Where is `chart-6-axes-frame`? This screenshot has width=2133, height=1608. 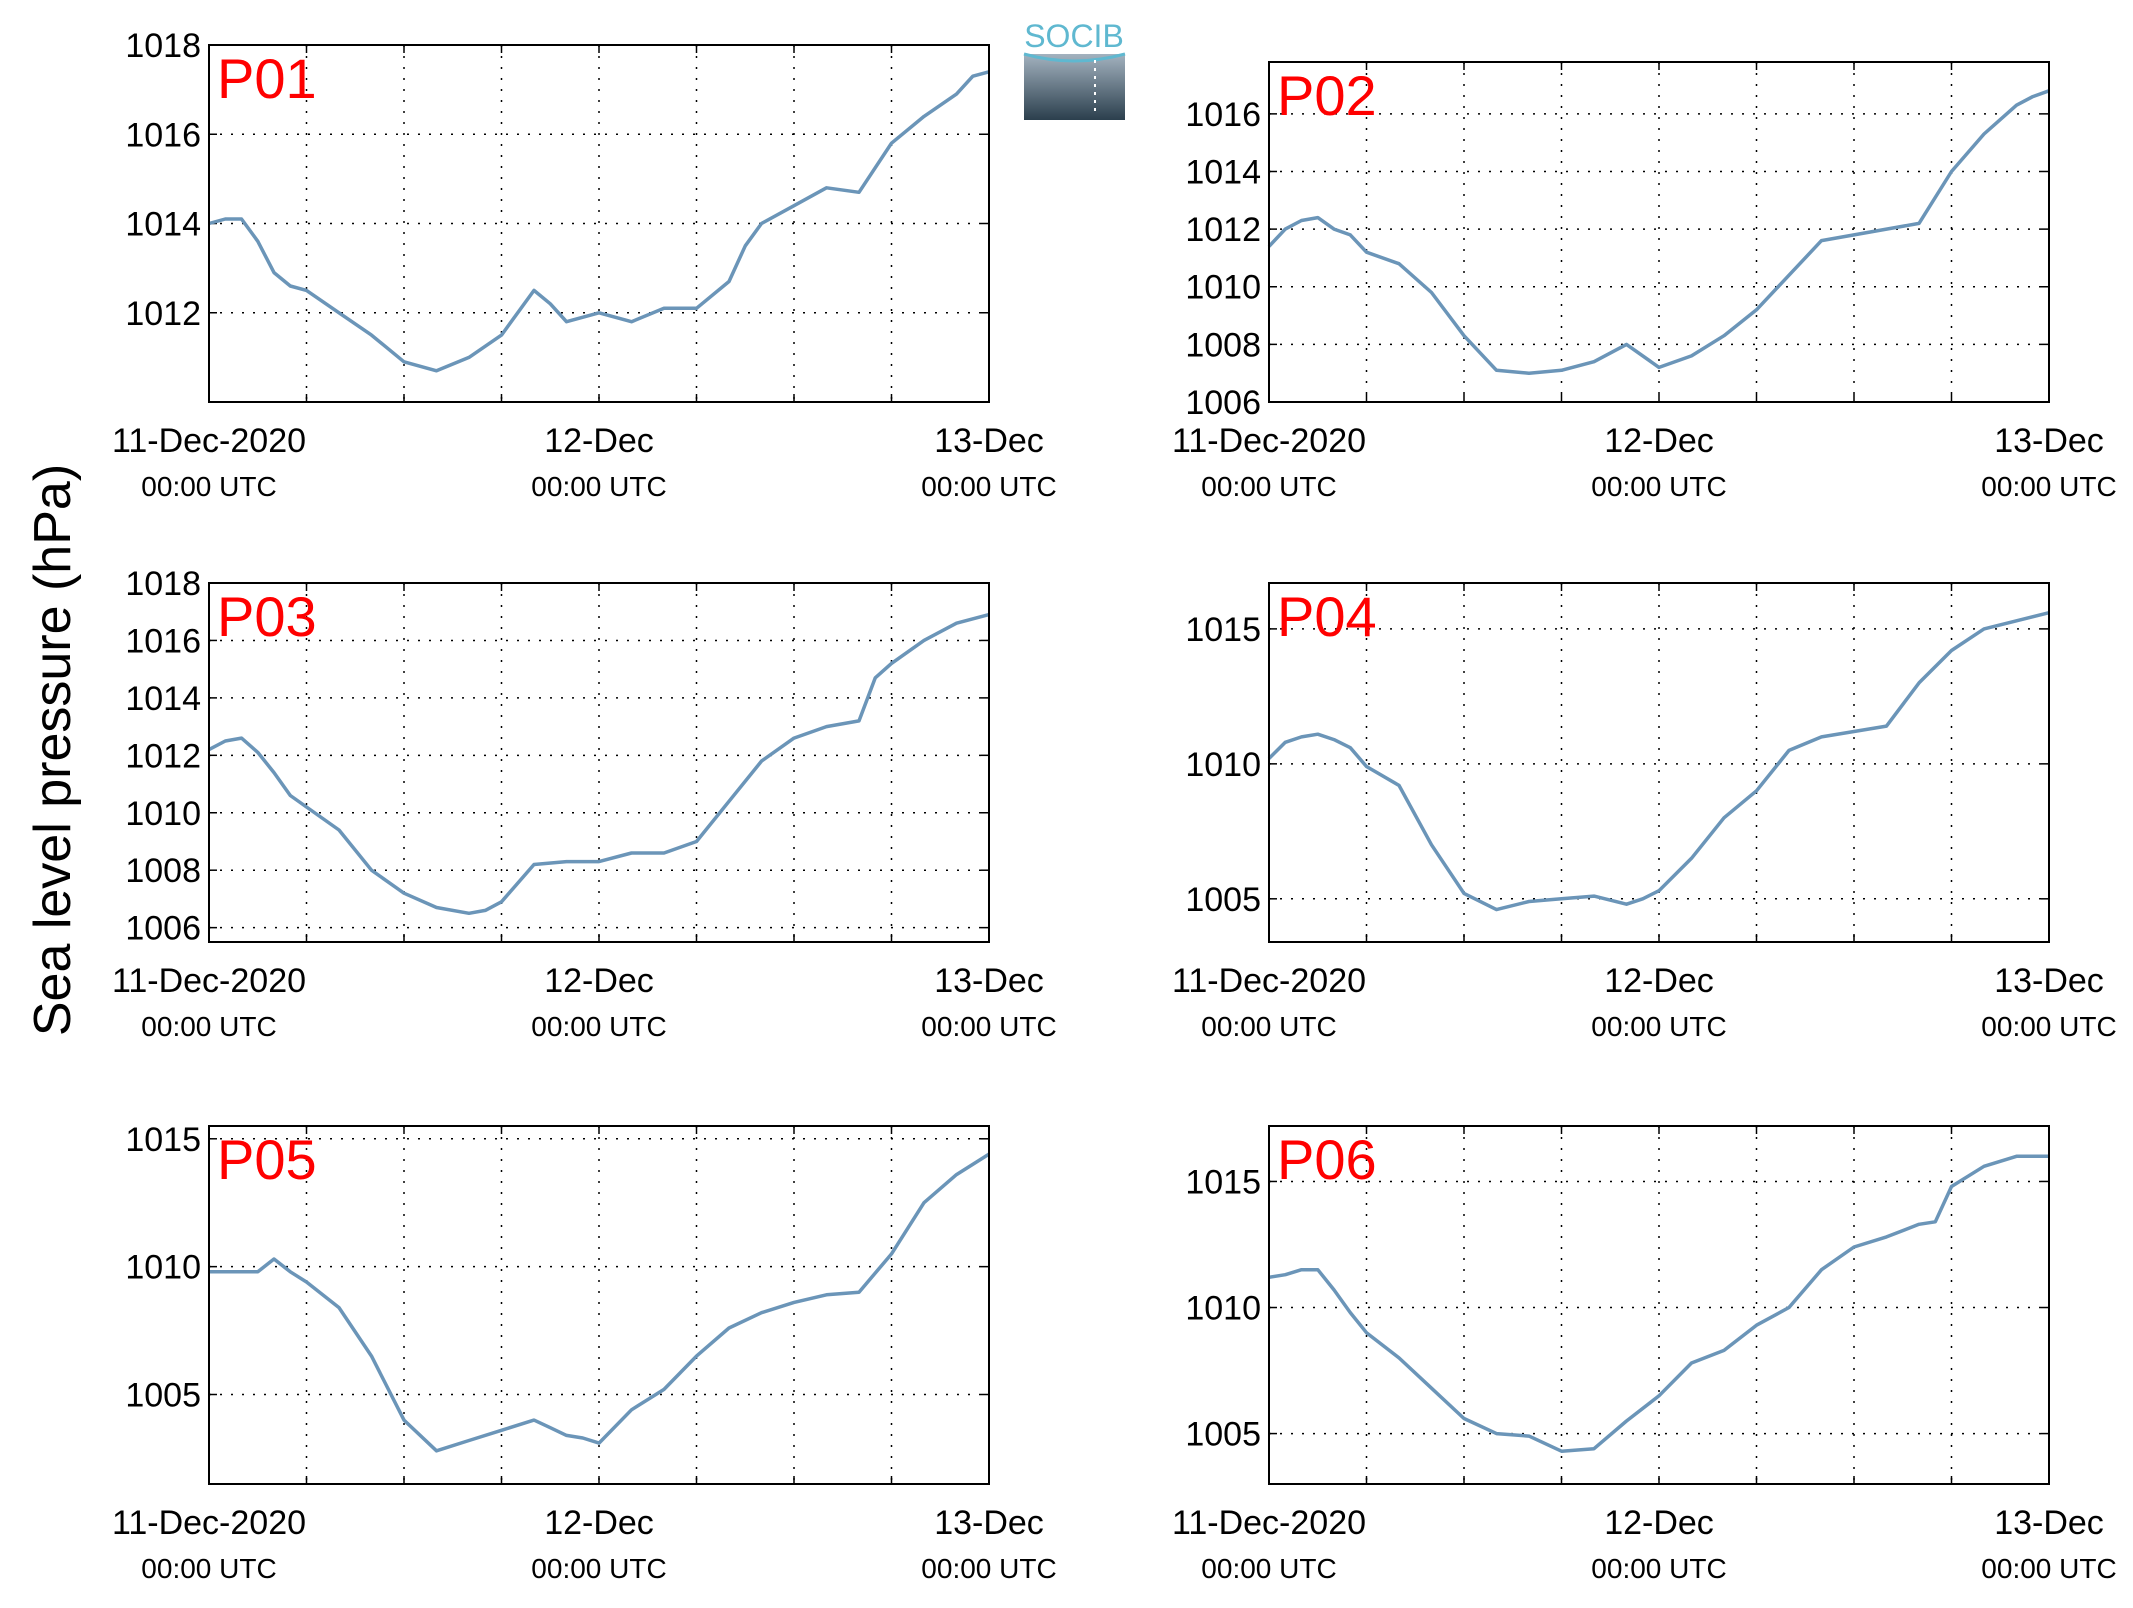
chart-6-axes-frame is located at coordinates (1659, 1305).